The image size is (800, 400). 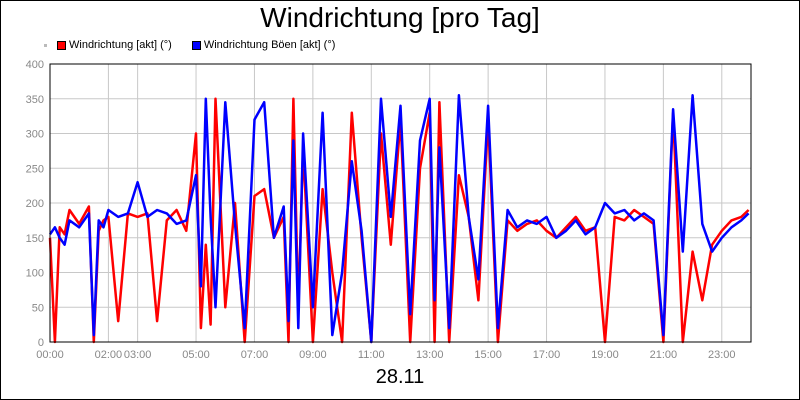 What do you see at coordinates (371, 355) in the screenshot?
I see `x-tick-label: 11:00` at bounding box center [371, 355].